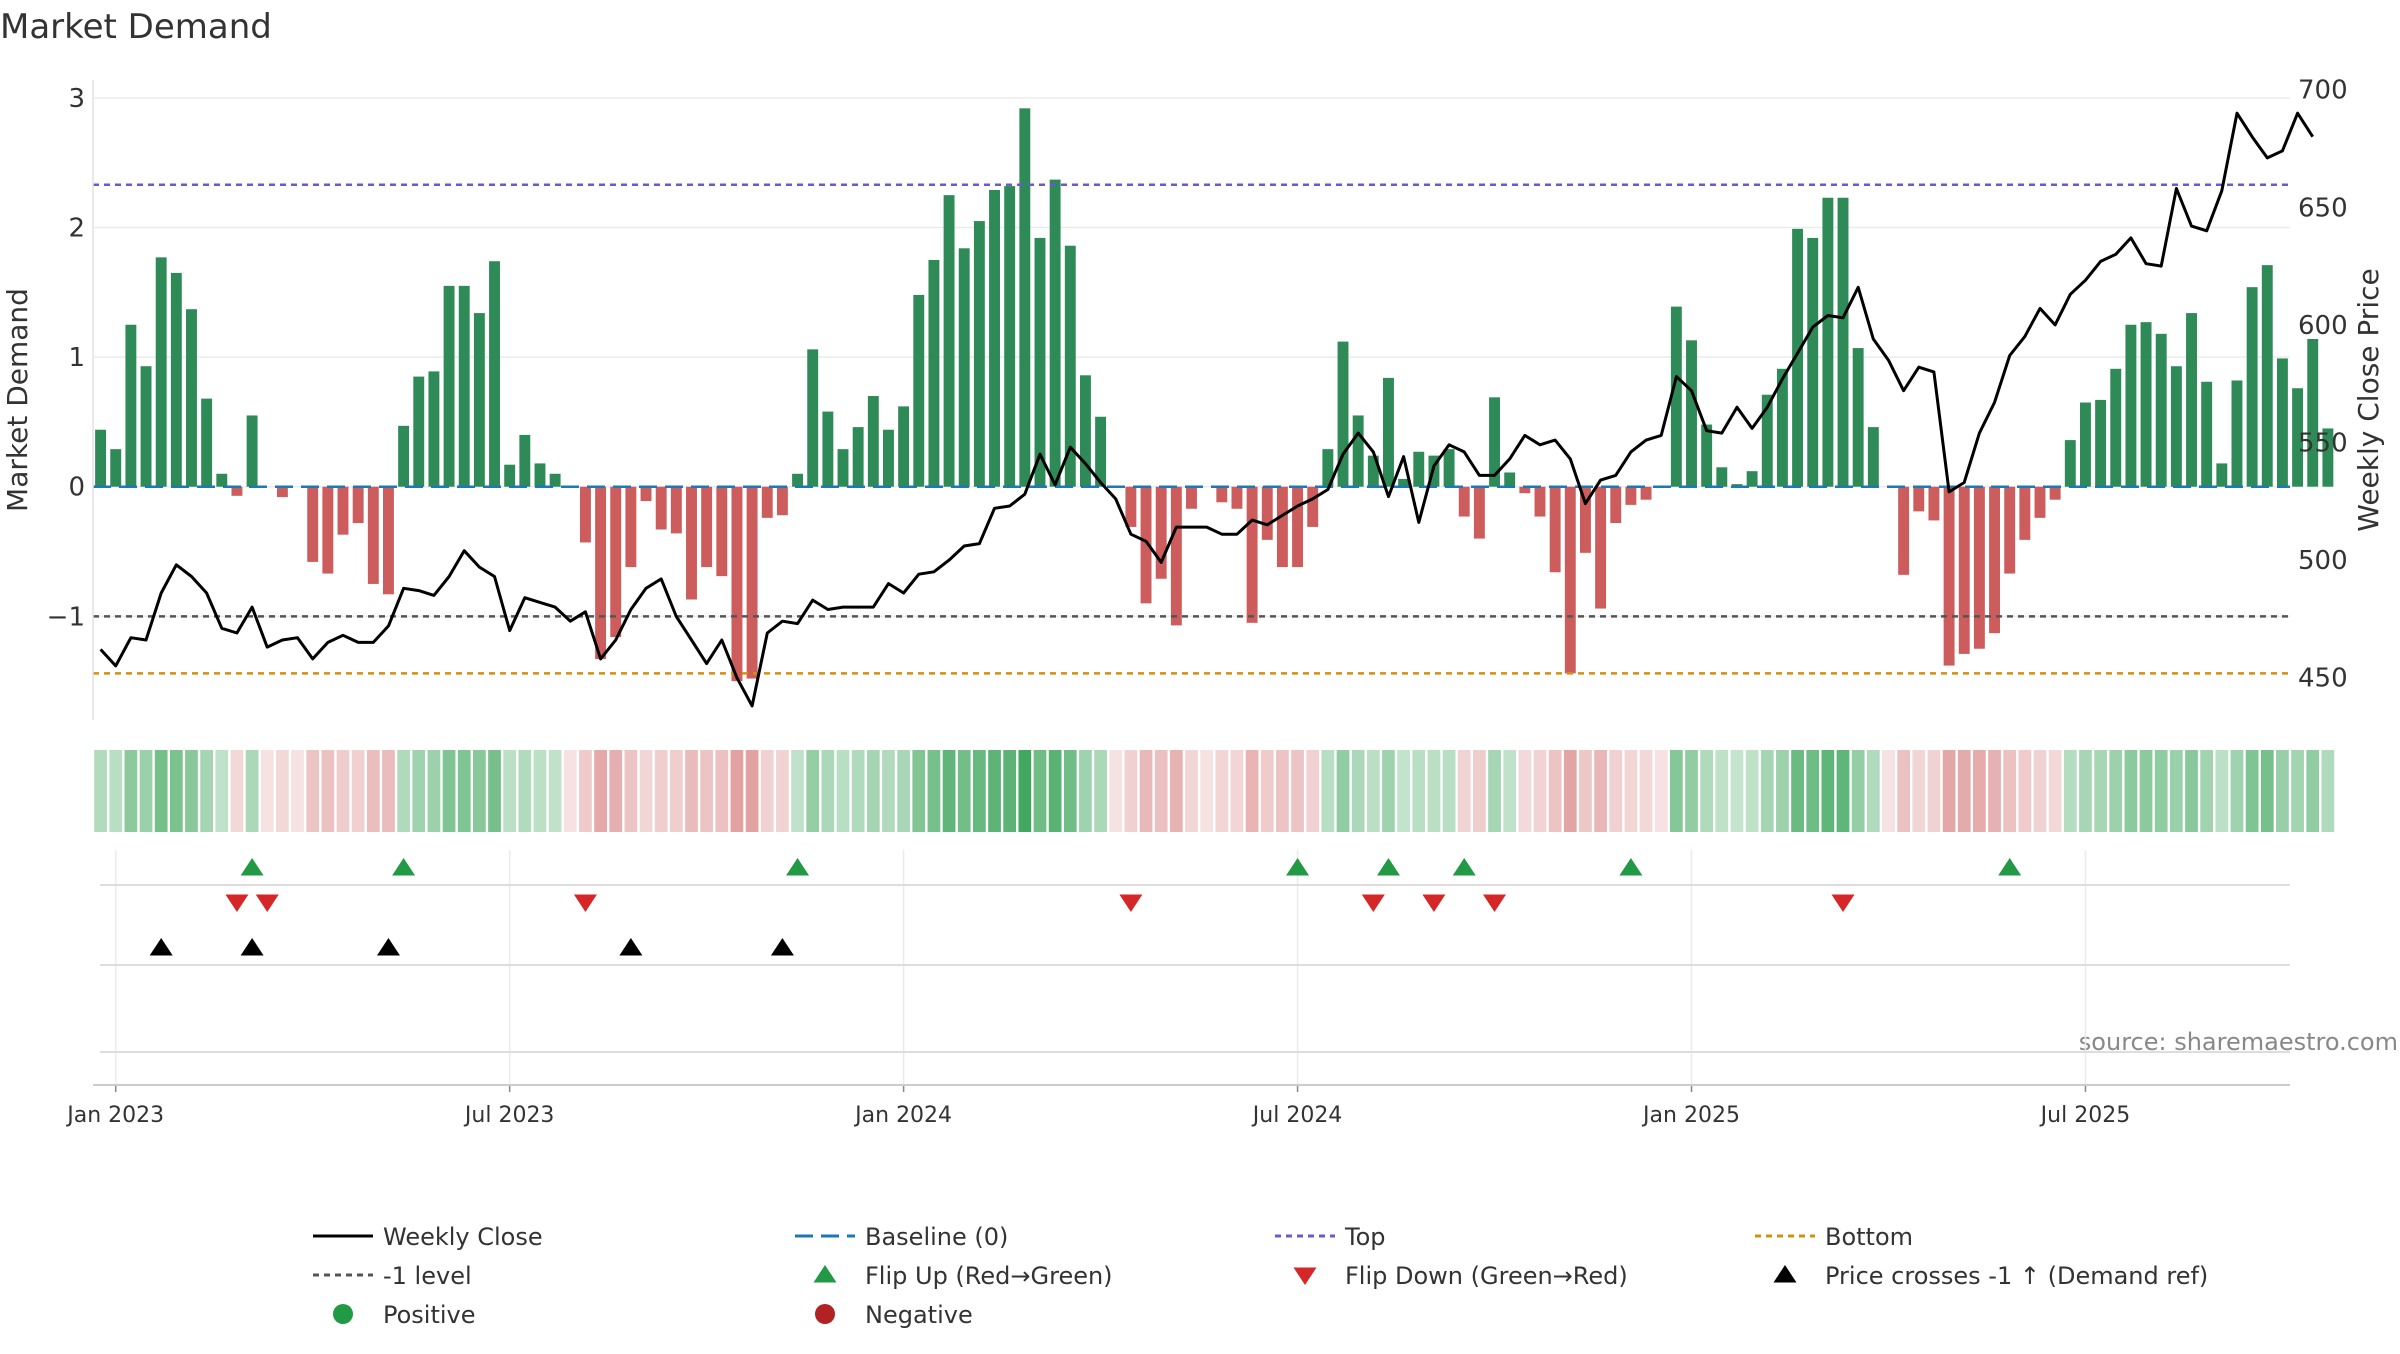  What do you see at coordinates (392, 1276) in the screenshot?
I see `legend-item: -1 level` at bounding box center [392, 1276].